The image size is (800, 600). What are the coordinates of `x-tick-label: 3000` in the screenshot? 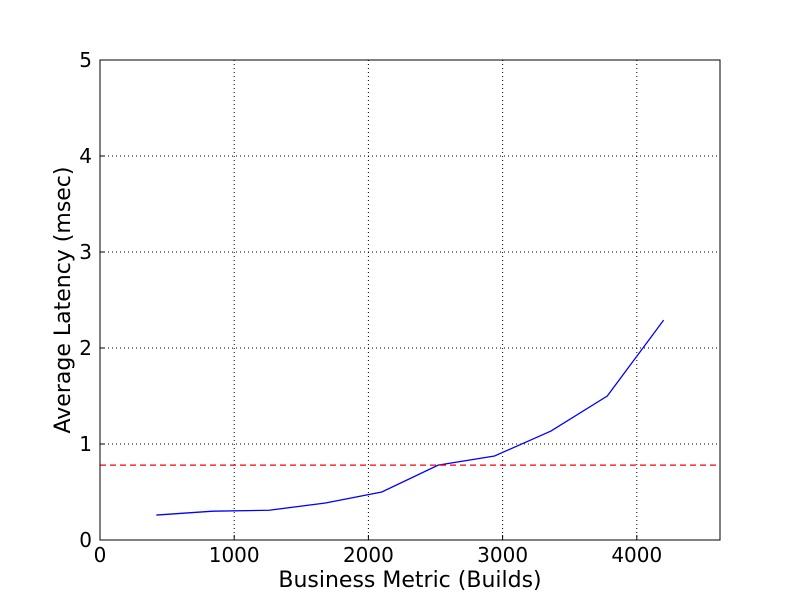 It's located at (502, 555).